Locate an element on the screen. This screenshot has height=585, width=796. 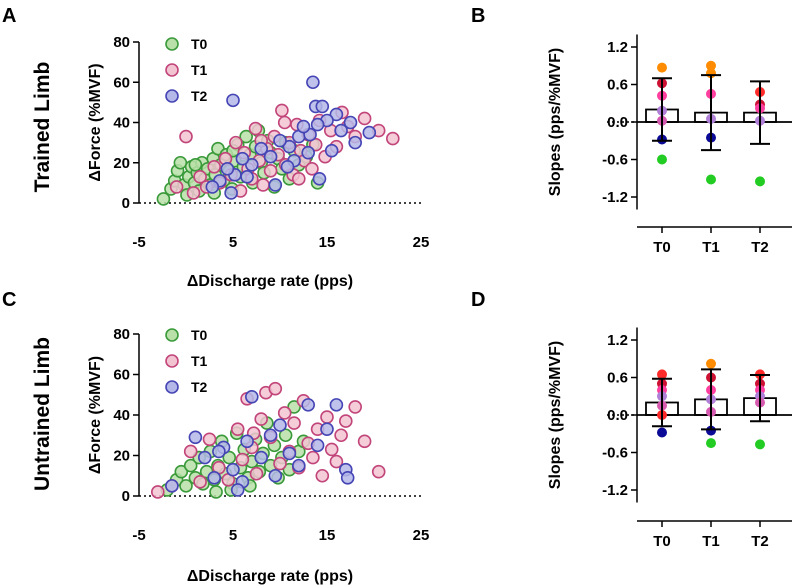
panel-b-y-axis-label: Slopes (pps/%MVF) is located at coordinates (555, 122).